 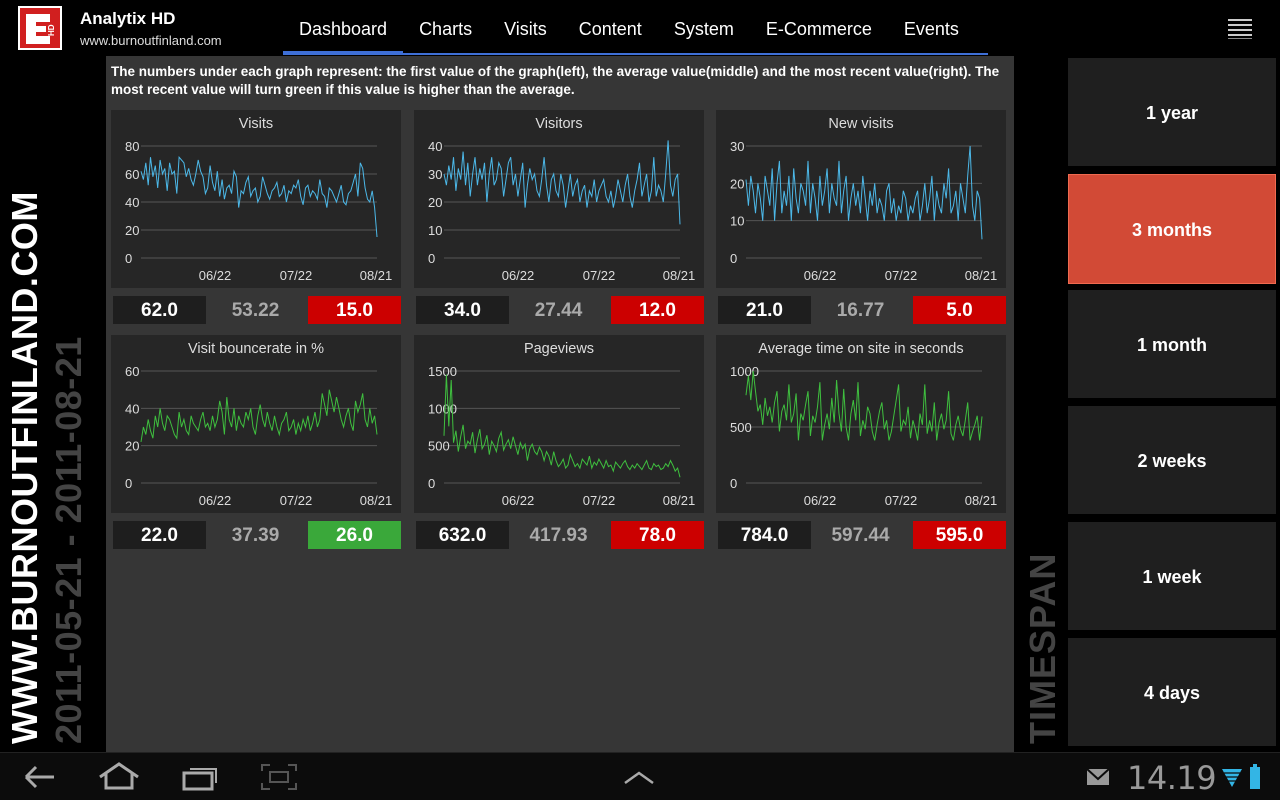 I want to click on stat-average-value: 53.22, so click(x=255, y=310).